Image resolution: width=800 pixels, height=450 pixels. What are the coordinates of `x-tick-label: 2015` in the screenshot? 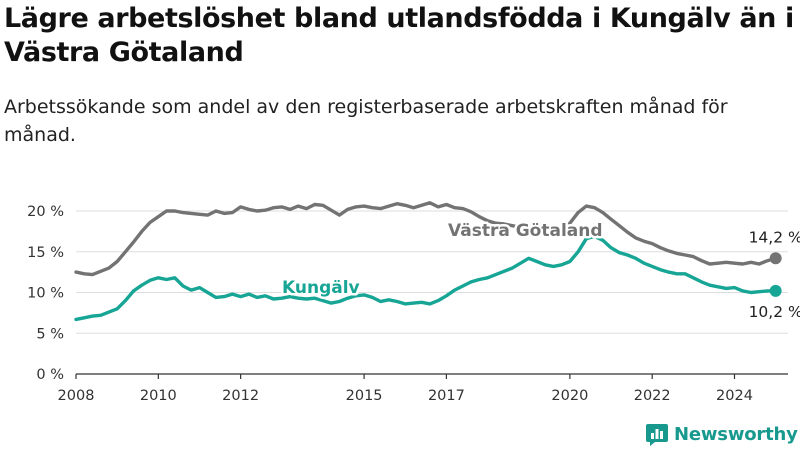 It's located at (364, 396).